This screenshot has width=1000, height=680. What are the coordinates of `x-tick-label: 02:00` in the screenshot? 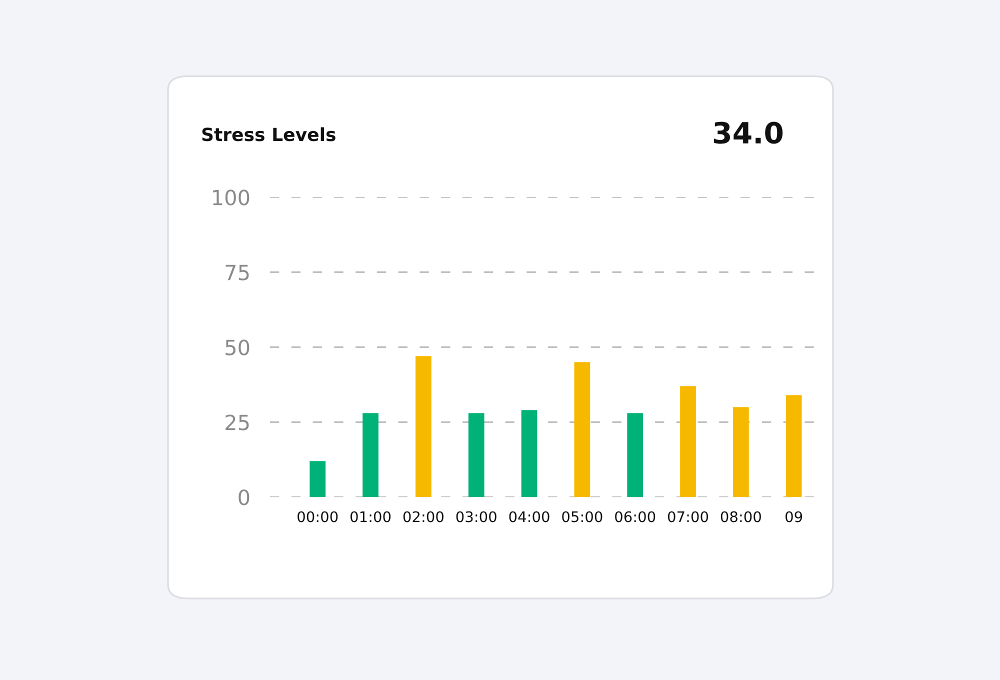 It's located at (423, 516).